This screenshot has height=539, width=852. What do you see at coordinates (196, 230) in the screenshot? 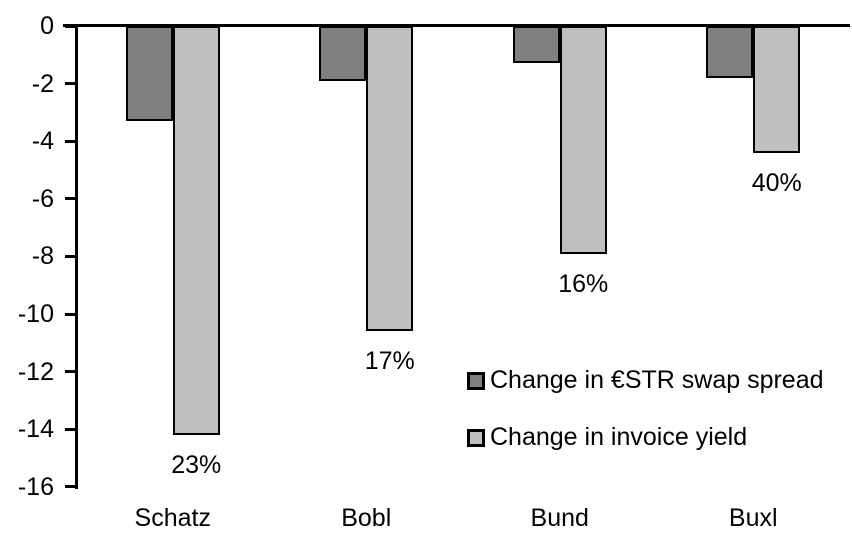
I see `bar-change-in-invoice-yield-schatz` at bounding box center [196, 230].